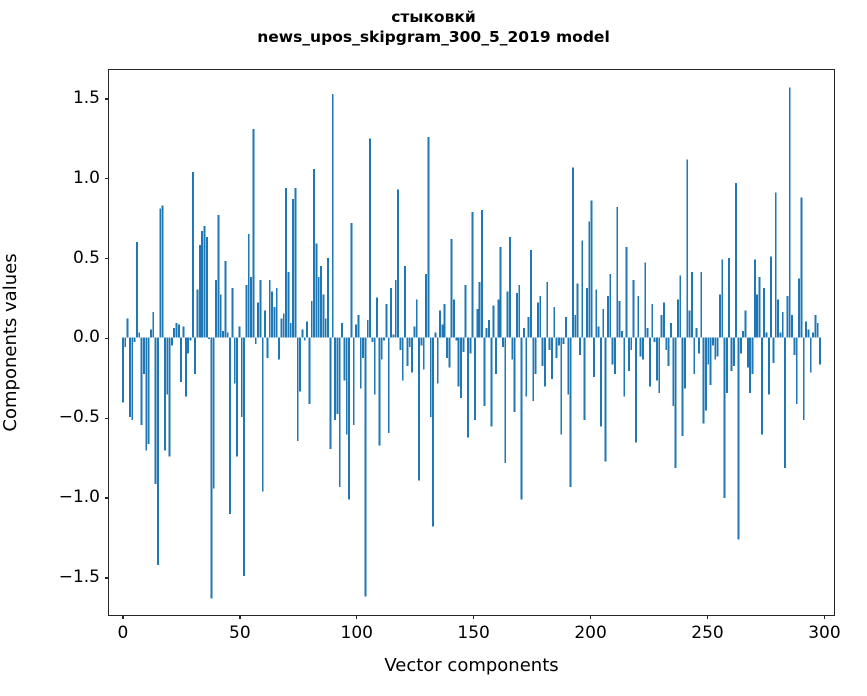 The width and height of the screenshot is (867, 696). I want to click on x-tick-label: 250, so click(707, 633).